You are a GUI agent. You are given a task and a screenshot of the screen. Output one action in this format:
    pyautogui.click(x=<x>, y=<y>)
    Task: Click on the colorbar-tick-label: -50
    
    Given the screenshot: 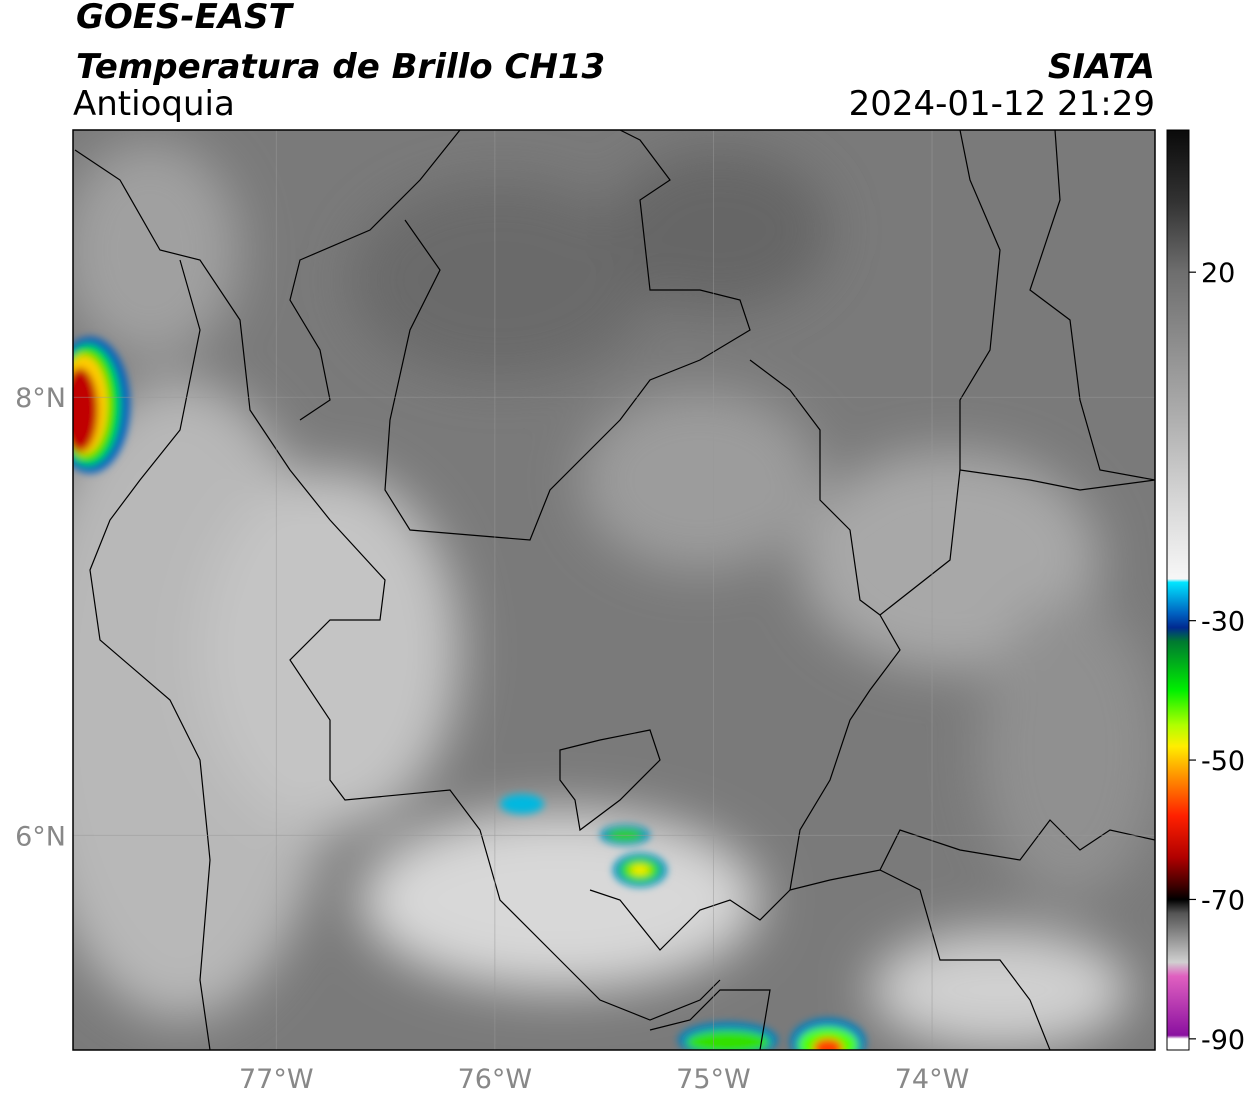 What is the action you would take?
    pyautogui.click(x=1223, y=761)
    